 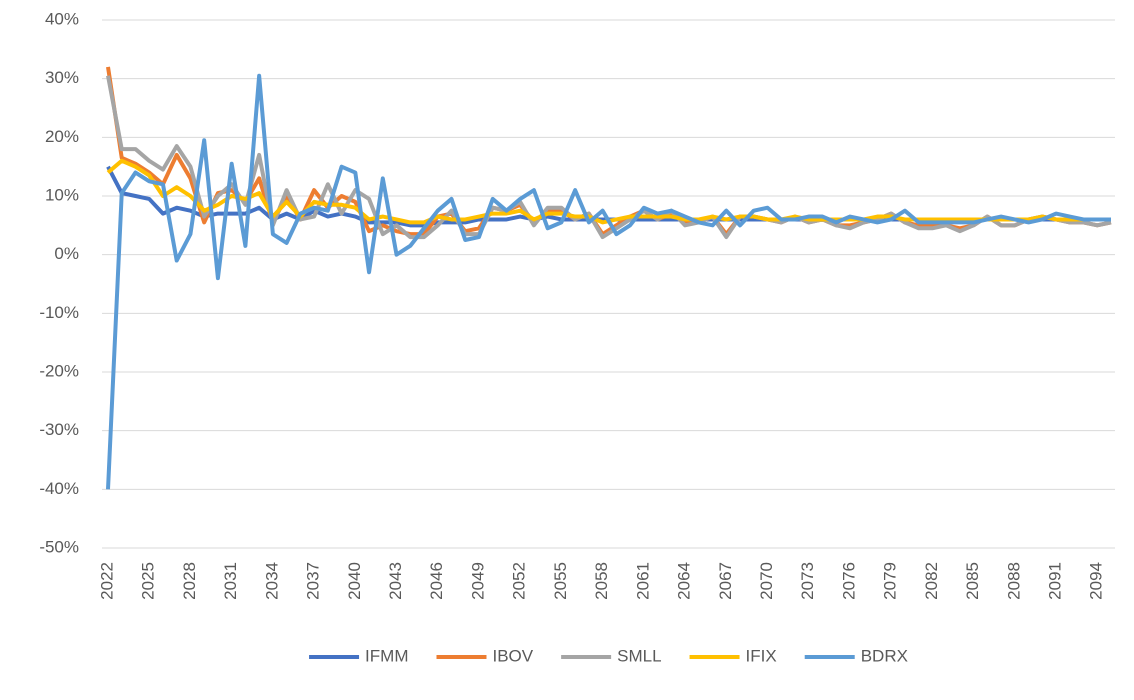 I want to click on x-tick-label: 2067, so click(x=725, y=581).